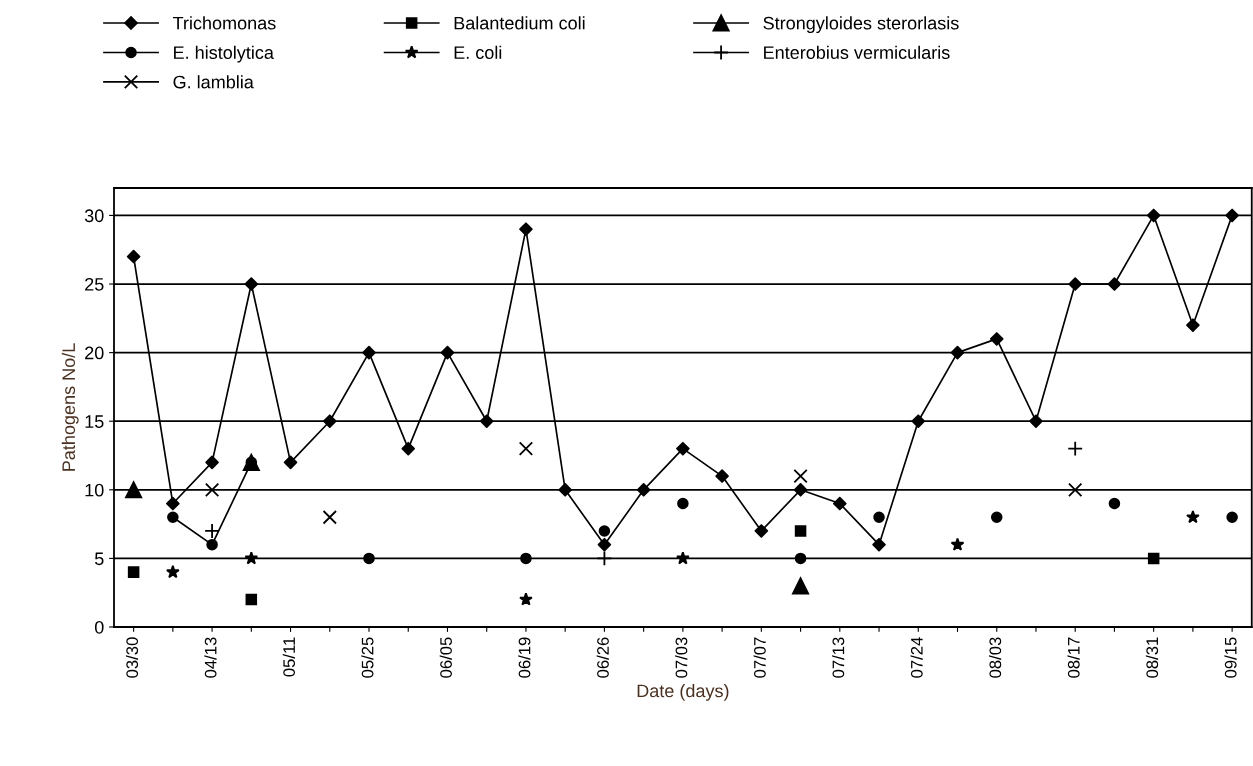  What do you see at coordinates (99, 627) in the screenshot?
I see `y-tick-label: 0` at bounding box center [99, 627].